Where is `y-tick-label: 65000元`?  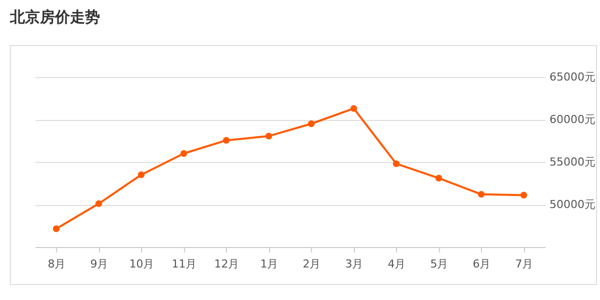
y-tick-label: 65000元 is located at coordinates (573, 77).